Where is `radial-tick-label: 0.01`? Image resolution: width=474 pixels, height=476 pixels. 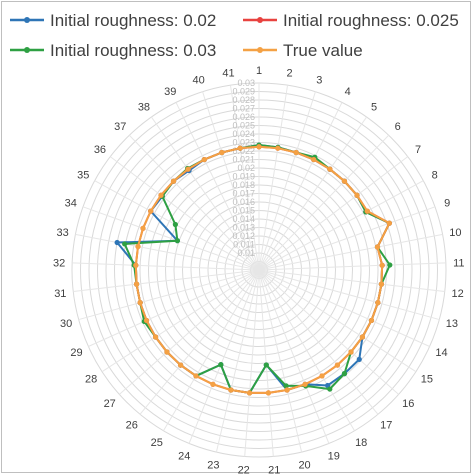
radial-tick-label: 0.01 is located at coordinates (246, 253).